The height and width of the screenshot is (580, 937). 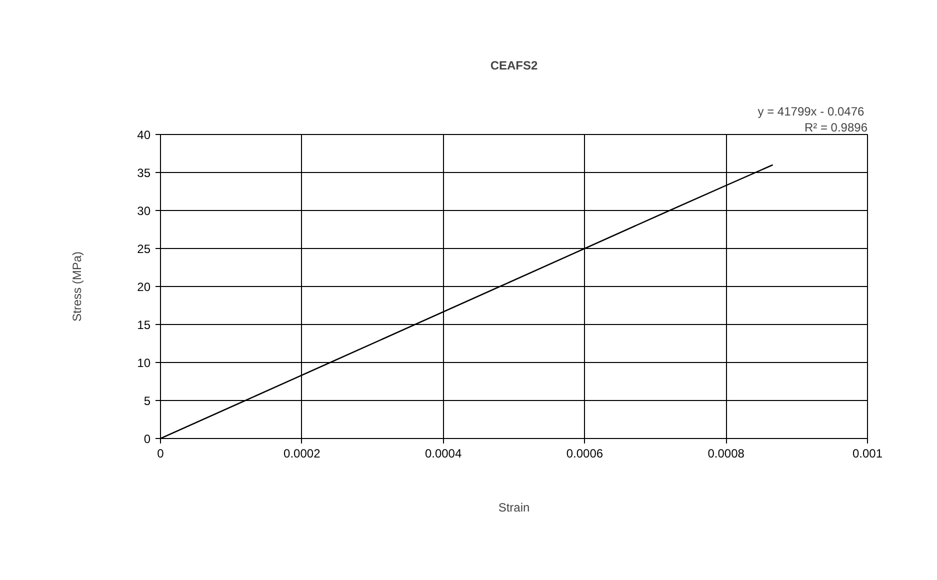 What do you see at coordinates (302, 453) in the screenshot?
I see `x-tick-label: 0.0002` at bounding box center [302, 453].